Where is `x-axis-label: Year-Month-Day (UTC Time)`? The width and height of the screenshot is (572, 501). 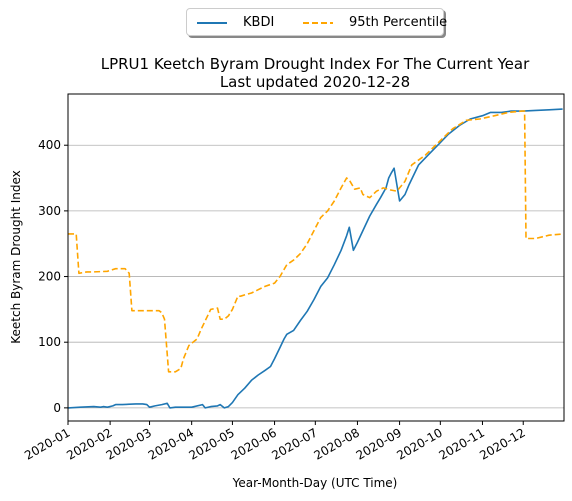
x-axis-label: Year-Month-Day (UTC Time) is located at coordinates (315, 483).